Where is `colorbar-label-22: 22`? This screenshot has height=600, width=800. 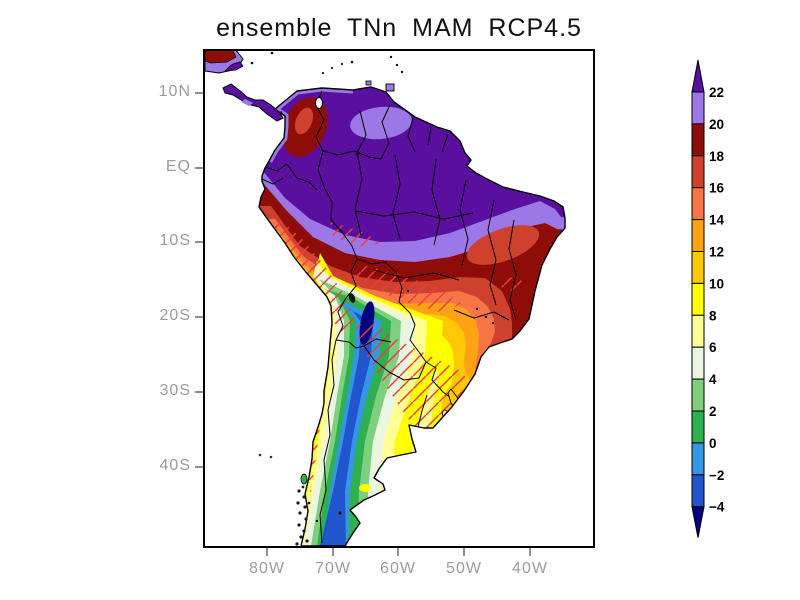
colorbar-label-22: 22 is located at coordinates (716, 92).